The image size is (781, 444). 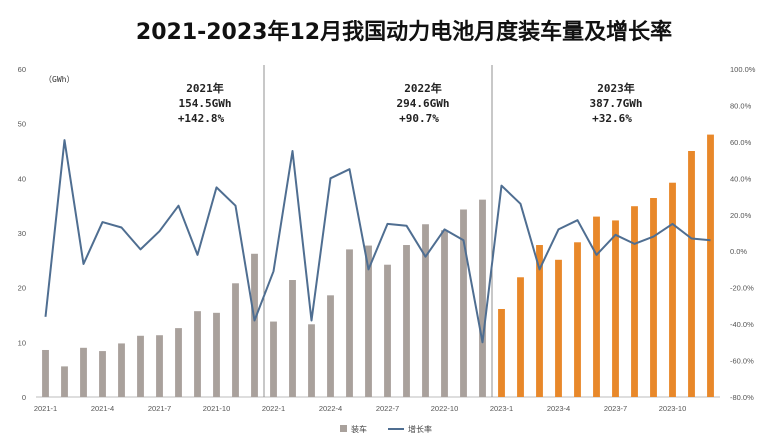 I want to click on x-tick-label: 2023-10, so click(x=673, y=408).